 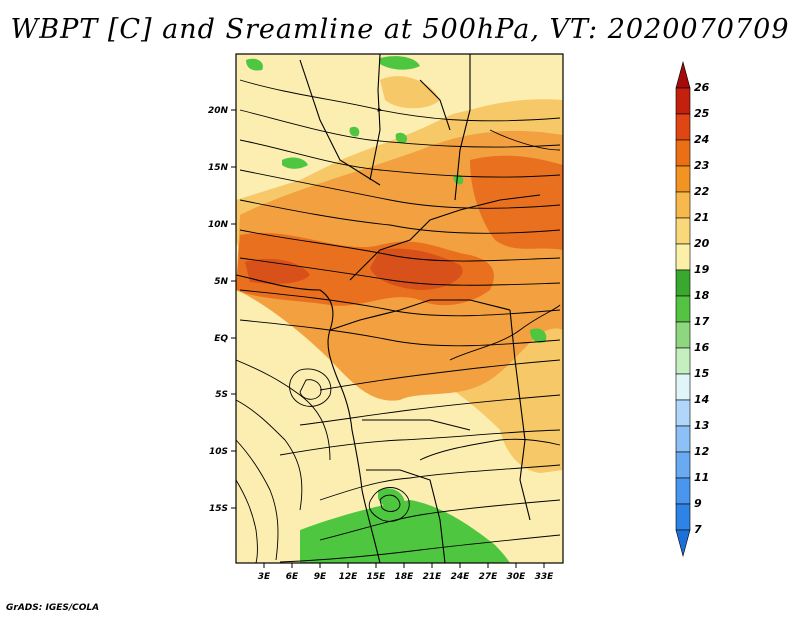 I want to click on colorbar-label: 7, so click(x=698, y=529).